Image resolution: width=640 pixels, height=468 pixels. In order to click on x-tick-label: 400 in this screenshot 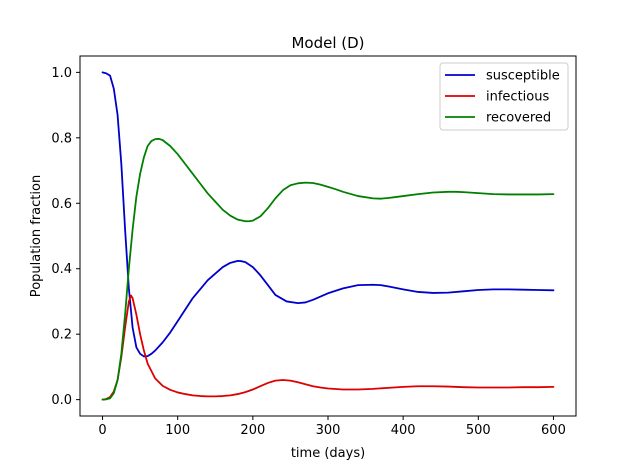, I will do `click(403, 430)`.